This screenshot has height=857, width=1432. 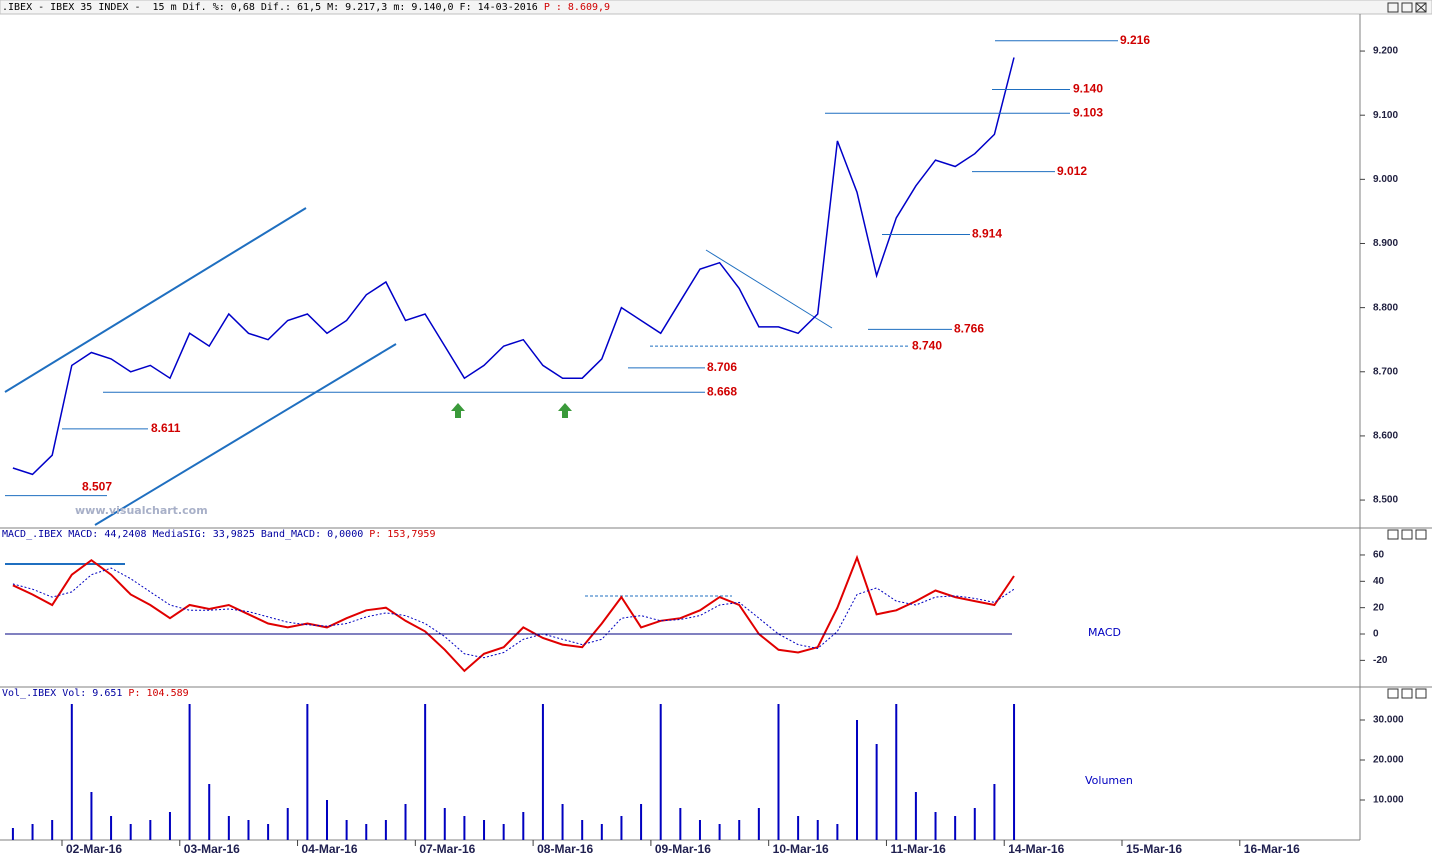 I want to click on y-tick-label: 8.900, so click(x=1385, y=243).